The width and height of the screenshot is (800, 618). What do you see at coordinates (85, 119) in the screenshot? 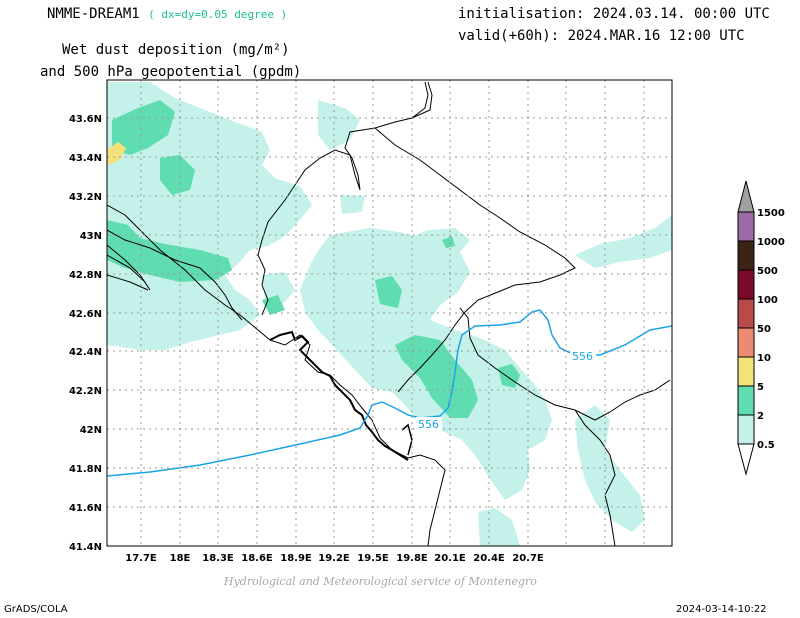
I see `lat-label: 43.6N` at bounding box center [85, 119].